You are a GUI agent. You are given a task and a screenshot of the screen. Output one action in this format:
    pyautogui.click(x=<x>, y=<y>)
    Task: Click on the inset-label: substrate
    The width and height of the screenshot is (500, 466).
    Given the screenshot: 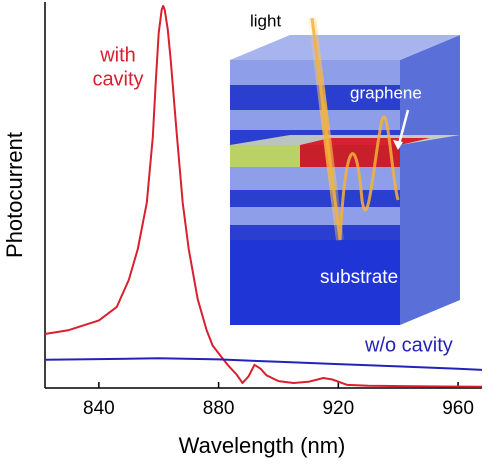 What is the action you would take?
    pyautogui.click(x=359, y=277)
    